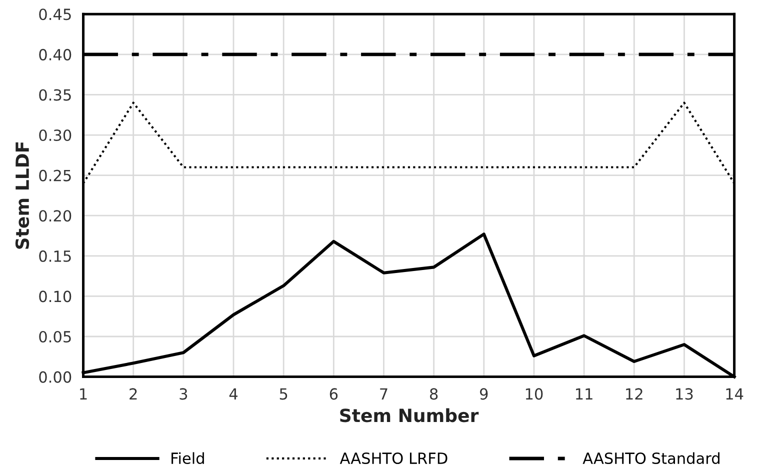  What do you see at coordinates (83, 394) in the screenshot?
I see `x-tick-label: 1` at bounding box center [83, 394].